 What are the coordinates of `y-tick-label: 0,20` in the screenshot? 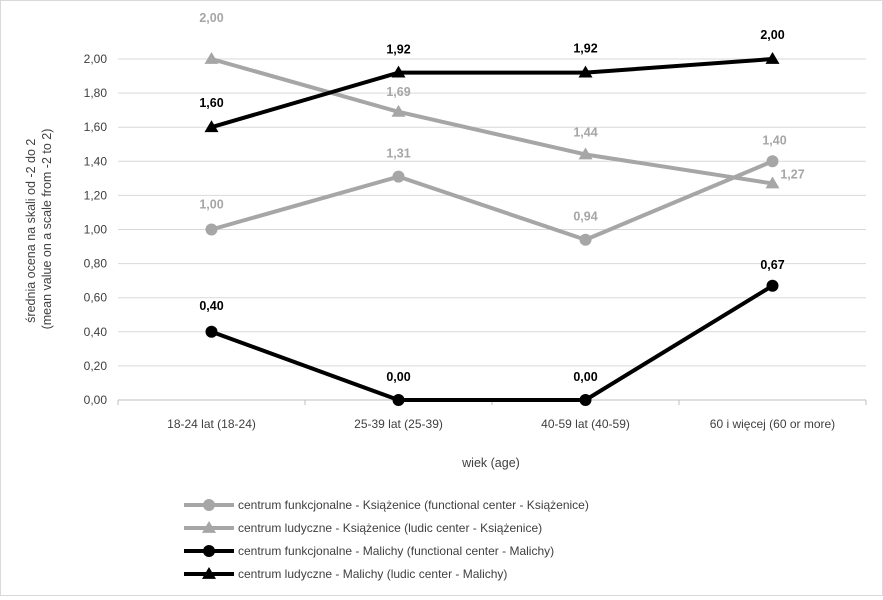 It's located at (96, 366).